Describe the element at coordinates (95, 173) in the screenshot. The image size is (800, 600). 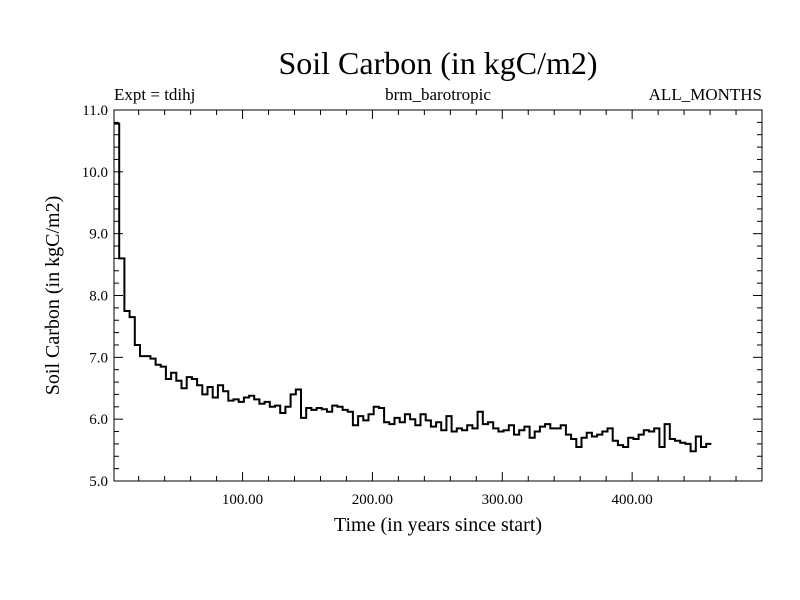
I see `y-tick-label: 10.0` at that location.